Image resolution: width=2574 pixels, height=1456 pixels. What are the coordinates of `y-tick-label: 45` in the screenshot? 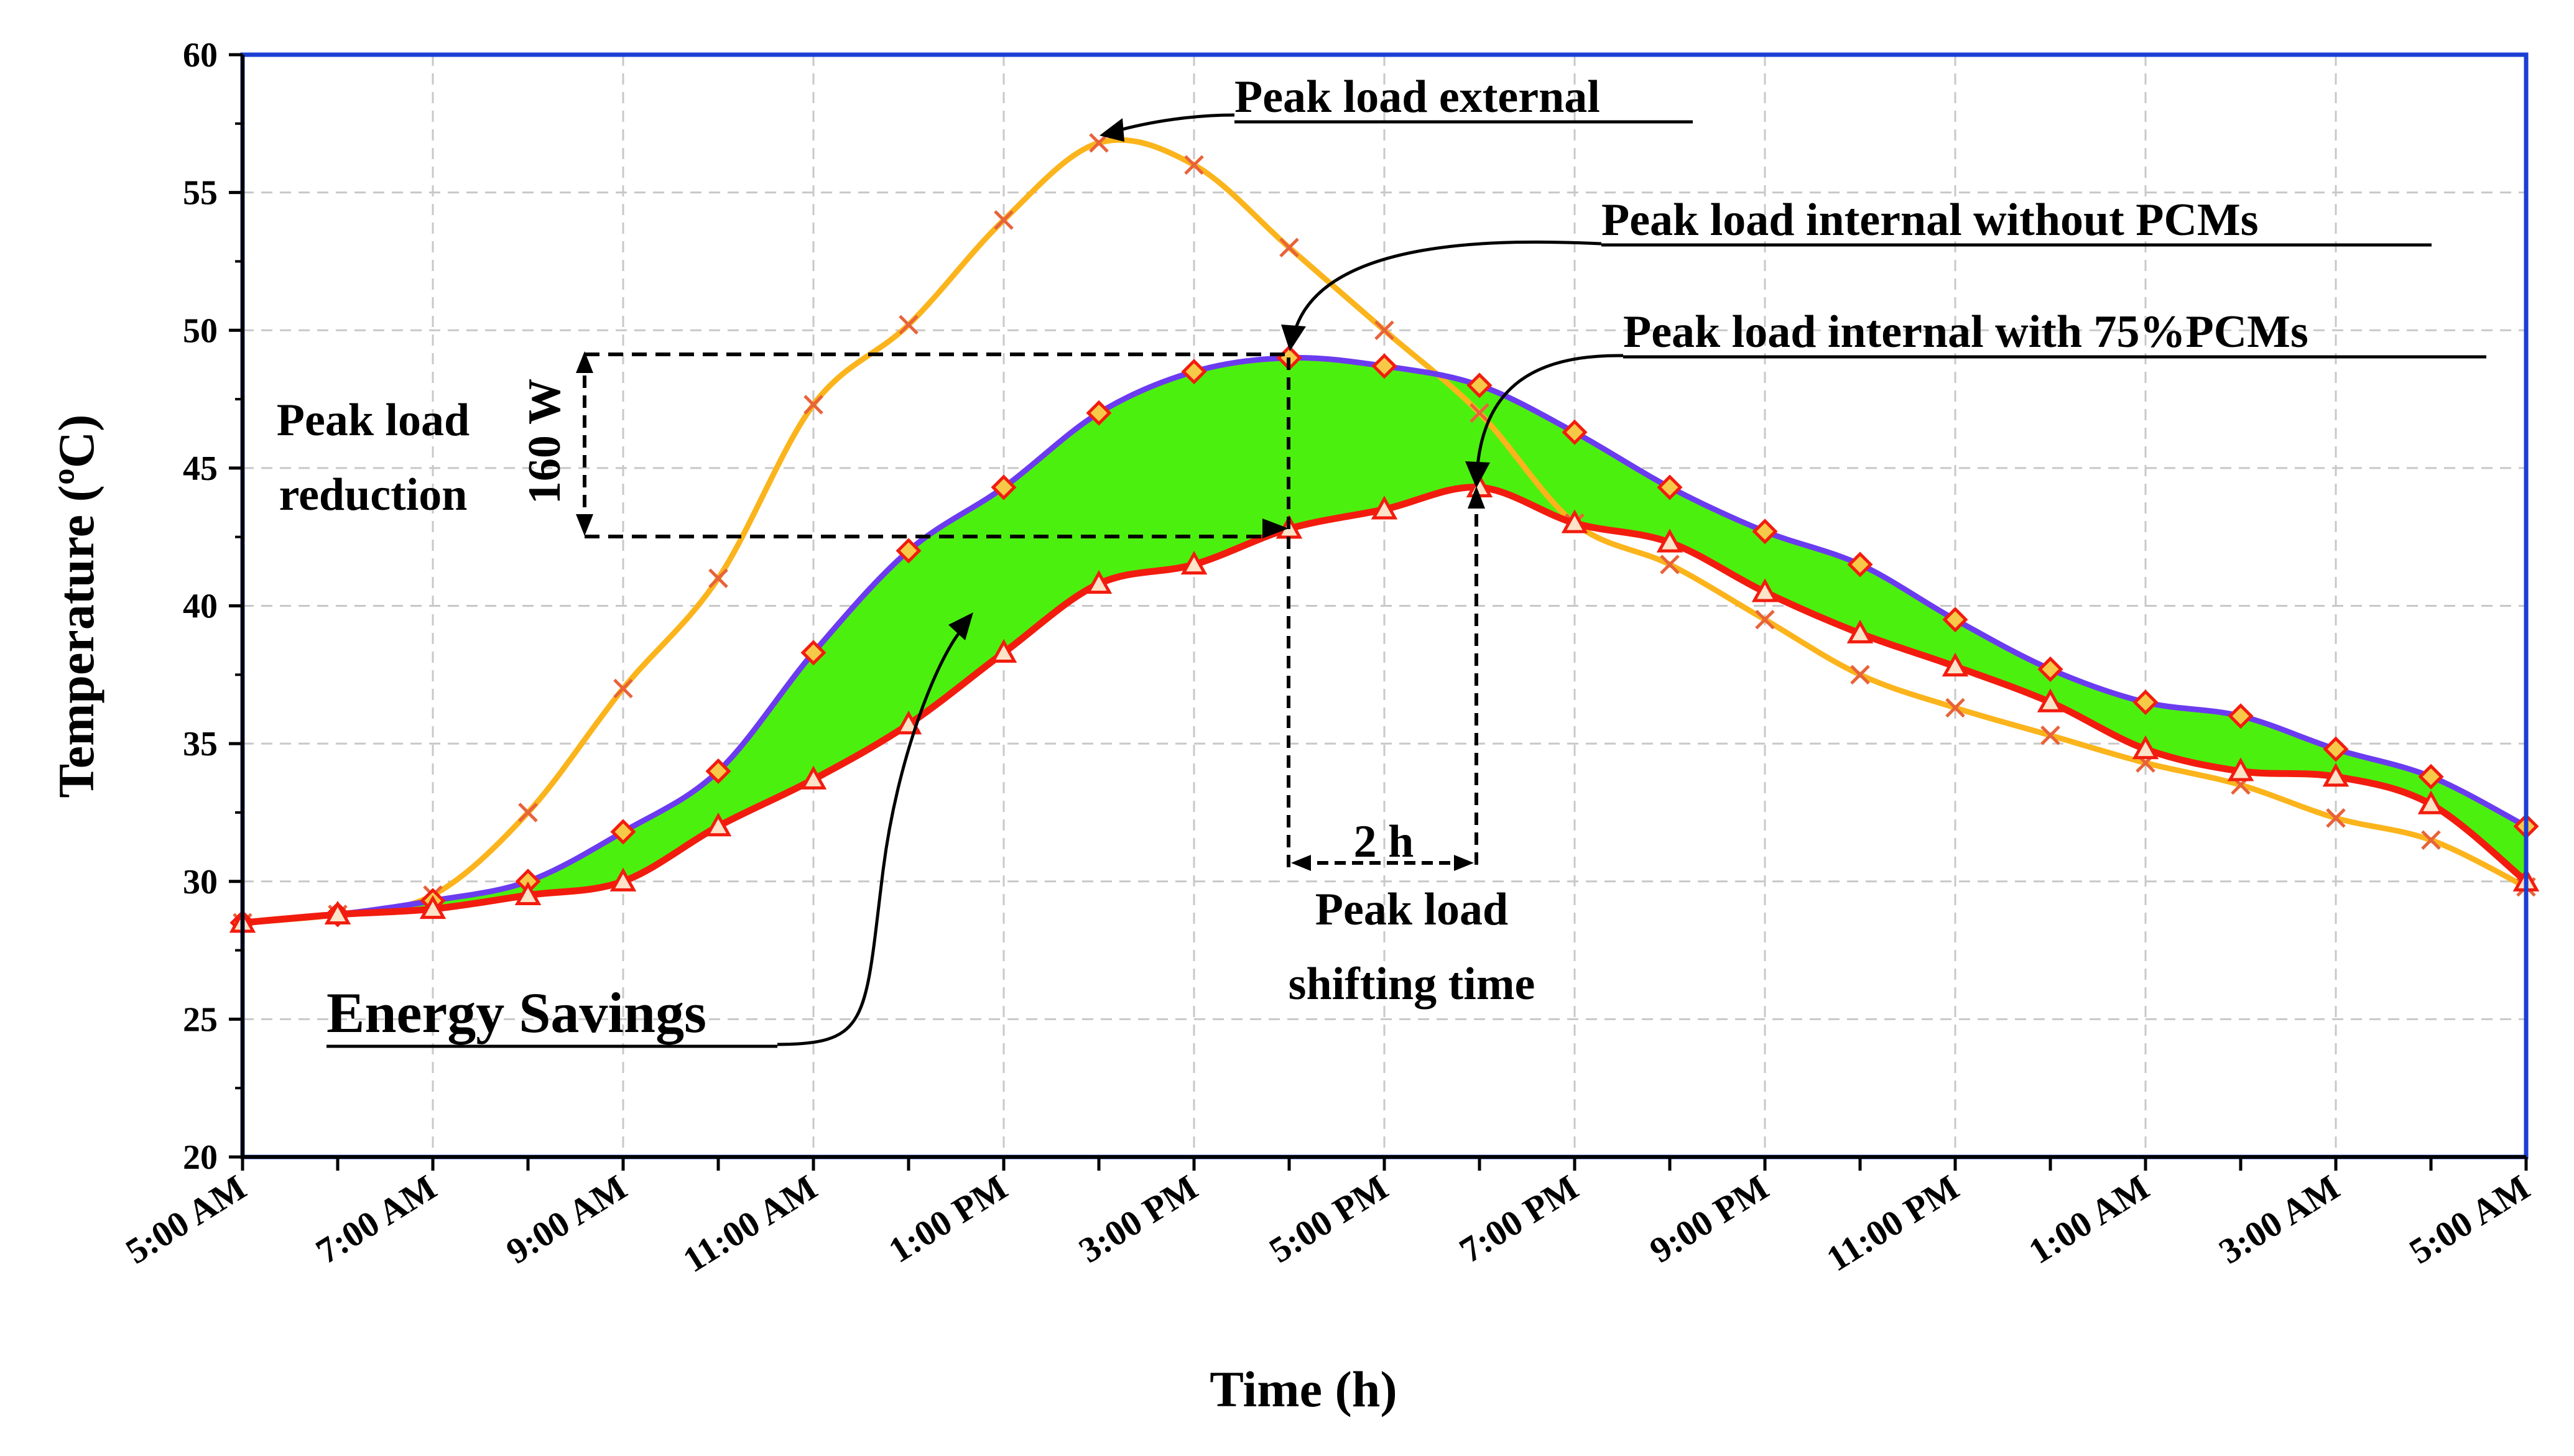 It's located at (200, 468).